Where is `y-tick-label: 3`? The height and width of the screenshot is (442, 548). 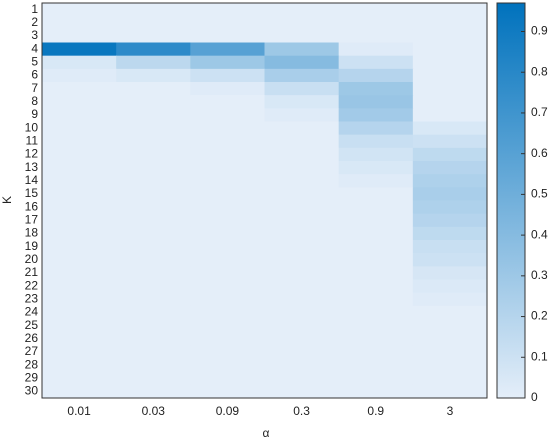 y-tick-label: 3 is located at coordinates (34, 35).